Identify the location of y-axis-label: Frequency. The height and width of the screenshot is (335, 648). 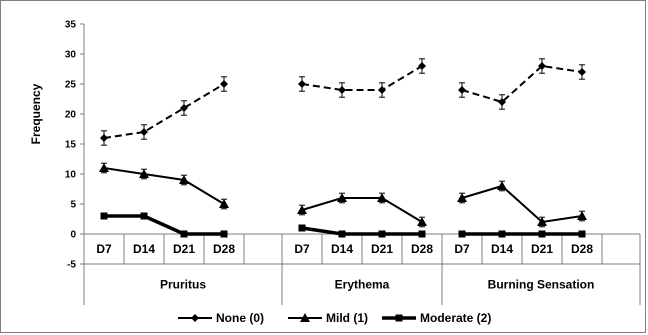
(36, 113).